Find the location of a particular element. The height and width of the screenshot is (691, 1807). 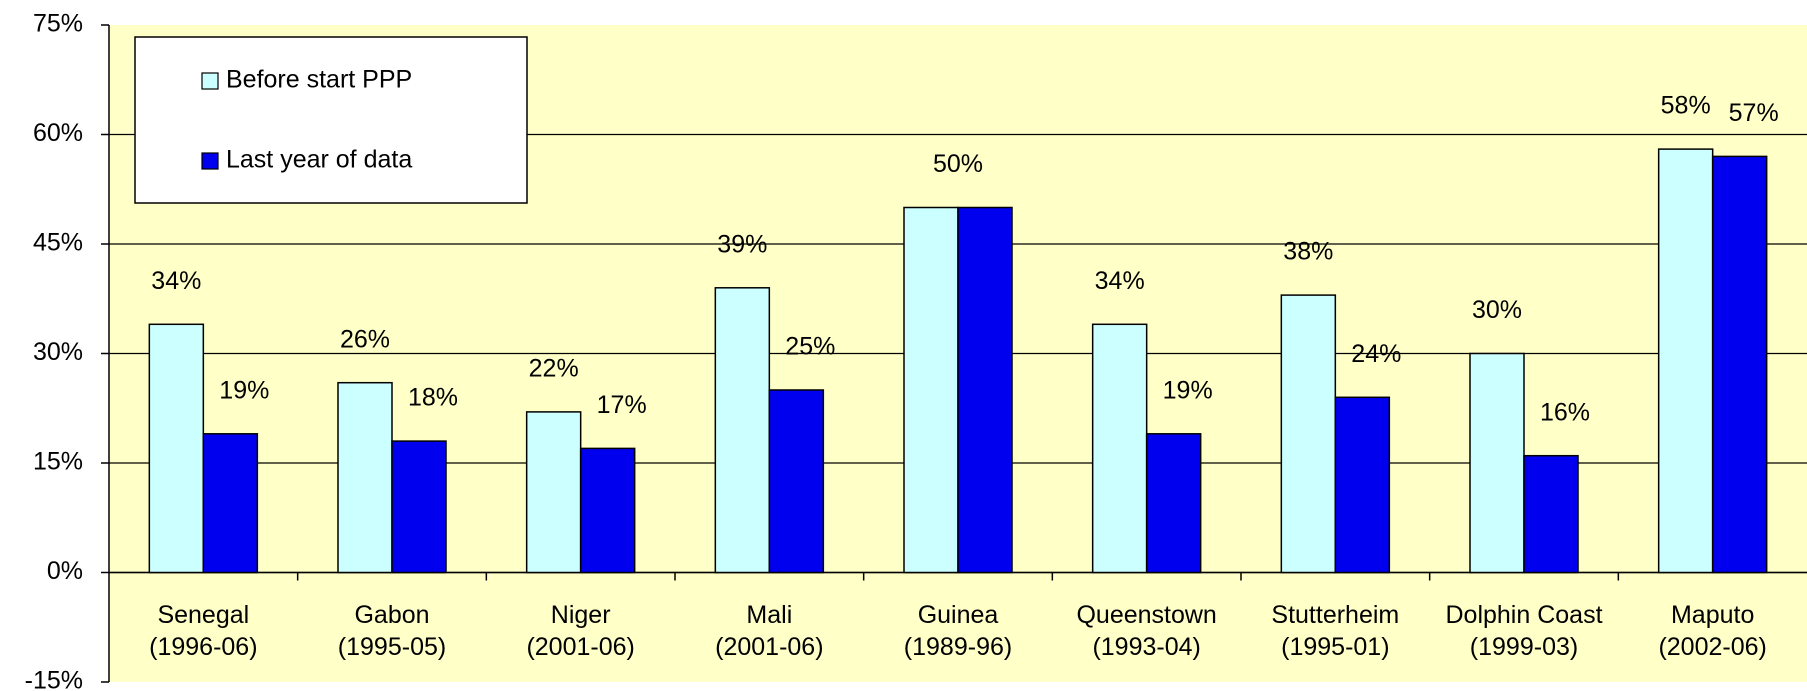

x-tick-label: (1995-01) is located at coordinates (1335, 647).